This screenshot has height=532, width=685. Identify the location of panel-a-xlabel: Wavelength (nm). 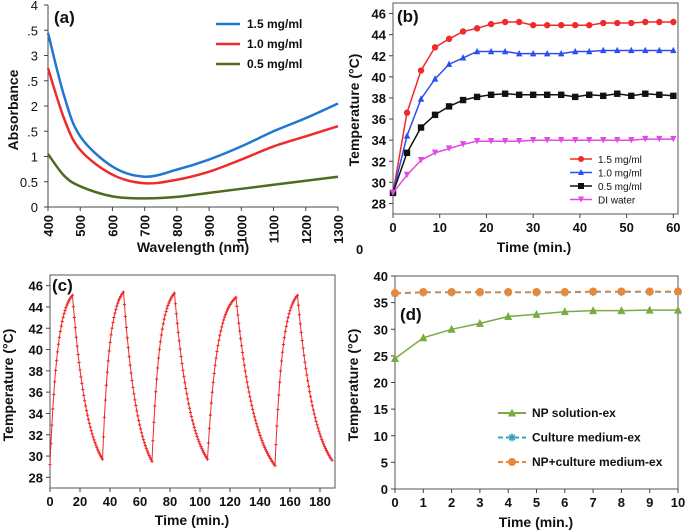
(193, 247).